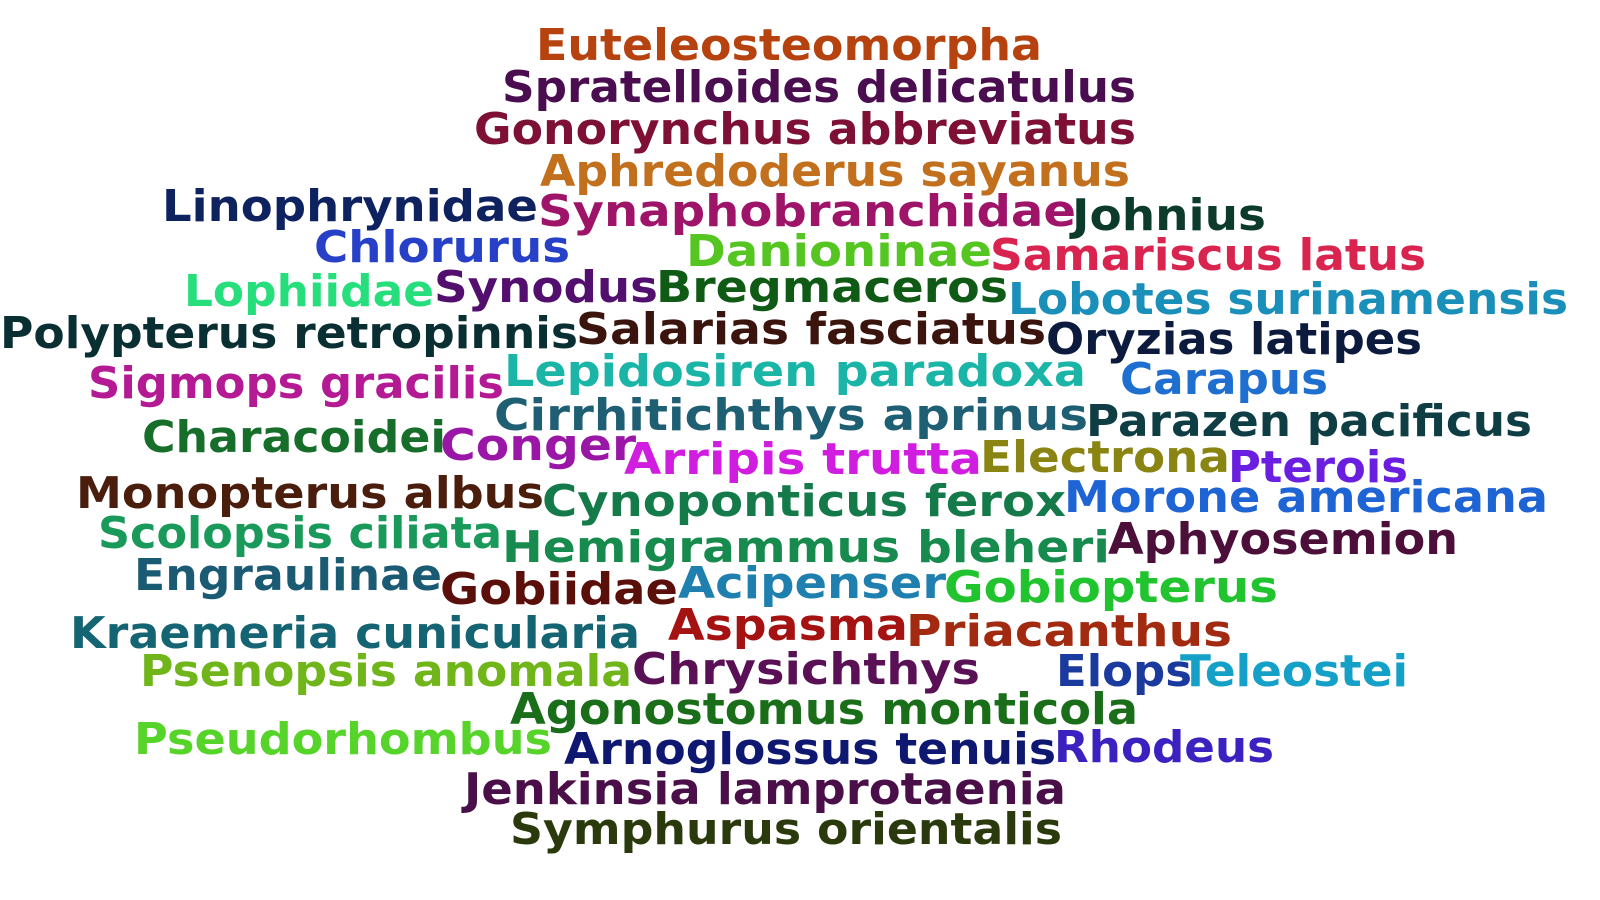  I want to click on word-priacanthus: Priacanthus, so click(1069, 631).